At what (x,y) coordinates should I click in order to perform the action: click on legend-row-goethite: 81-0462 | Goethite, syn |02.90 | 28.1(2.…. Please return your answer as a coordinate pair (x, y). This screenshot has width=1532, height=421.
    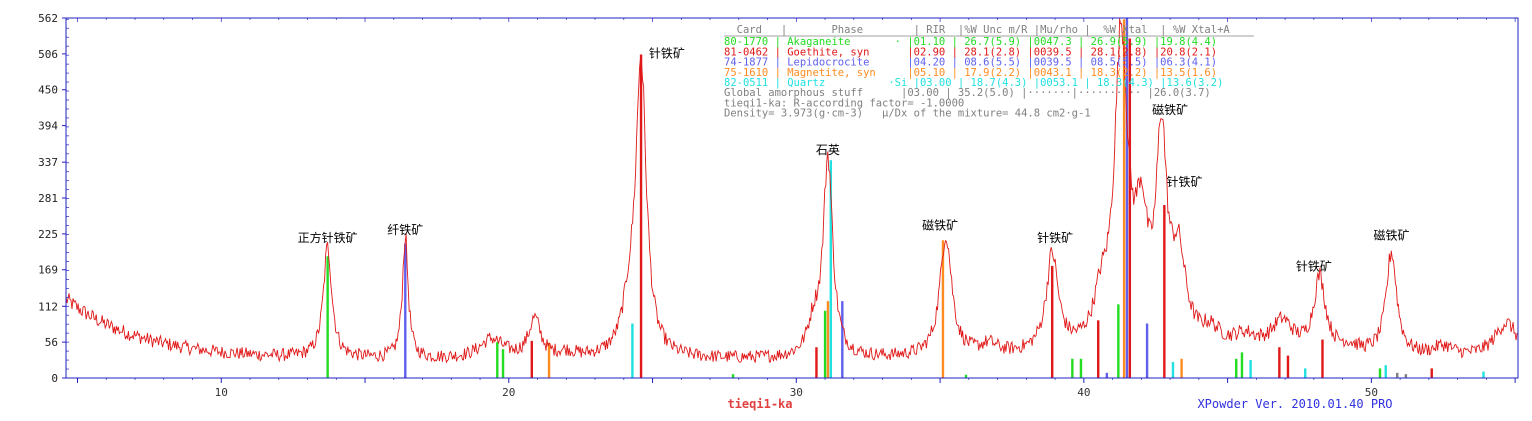
    Looking at the image, I should click on (970, 52).